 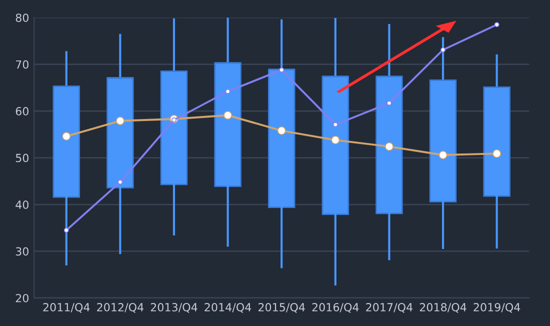 What do you see at coordinates (497, 308) in the screenshot?
I see `x-tick-label: 2019/Q4` at bounding box center [497, 308].